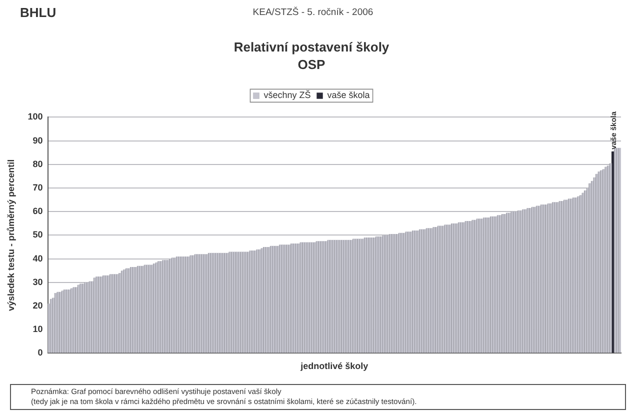  I want to click on y-tick-label: 70, so click(37, 187).